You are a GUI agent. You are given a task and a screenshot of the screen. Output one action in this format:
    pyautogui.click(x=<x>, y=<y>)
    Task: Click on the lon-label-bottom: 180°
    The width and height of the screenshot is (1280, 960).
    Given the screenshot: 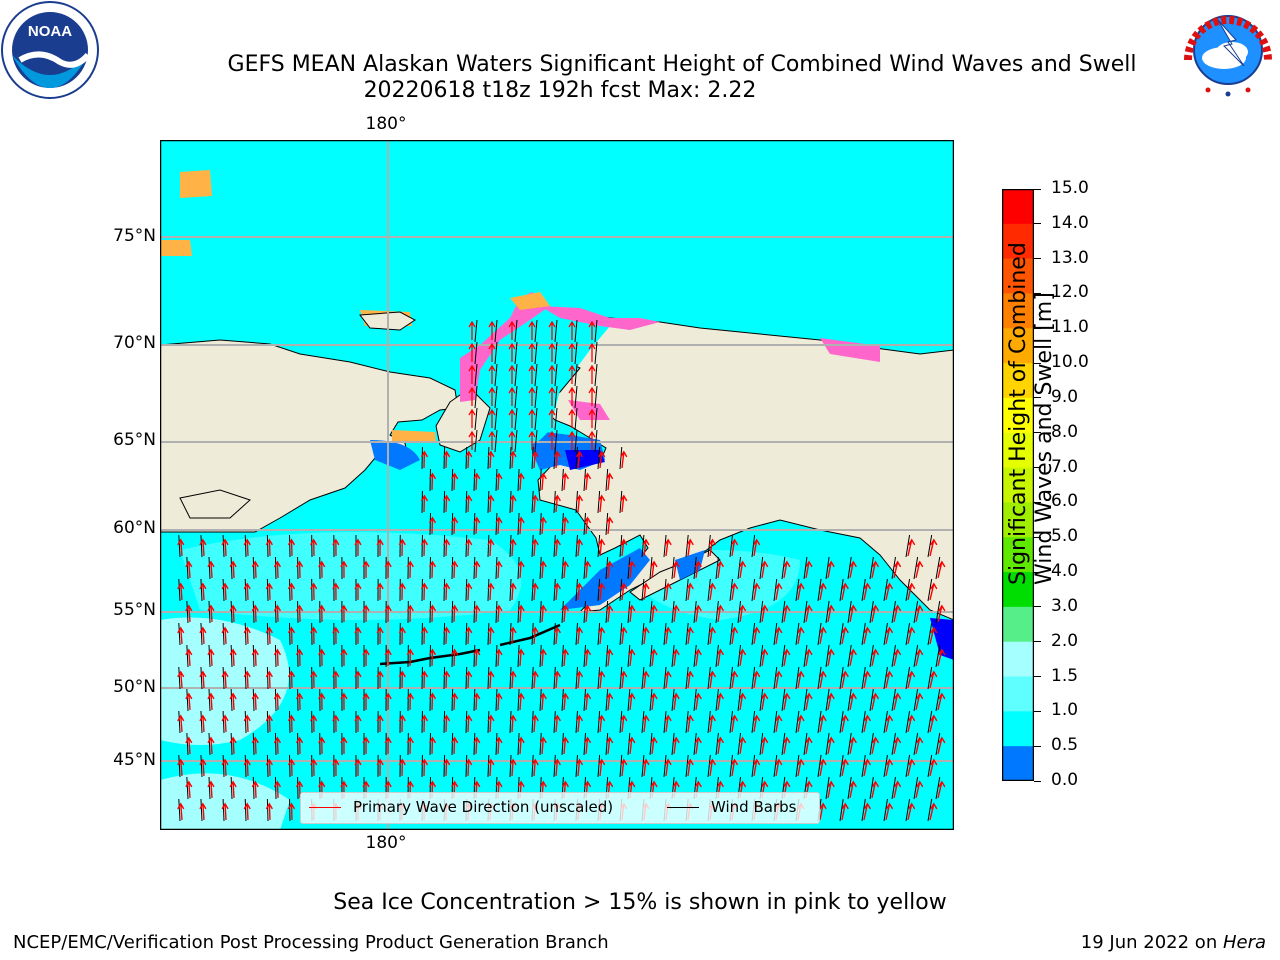 What is the action you would take?
    pyautogui.click(x=386, y=843)
    